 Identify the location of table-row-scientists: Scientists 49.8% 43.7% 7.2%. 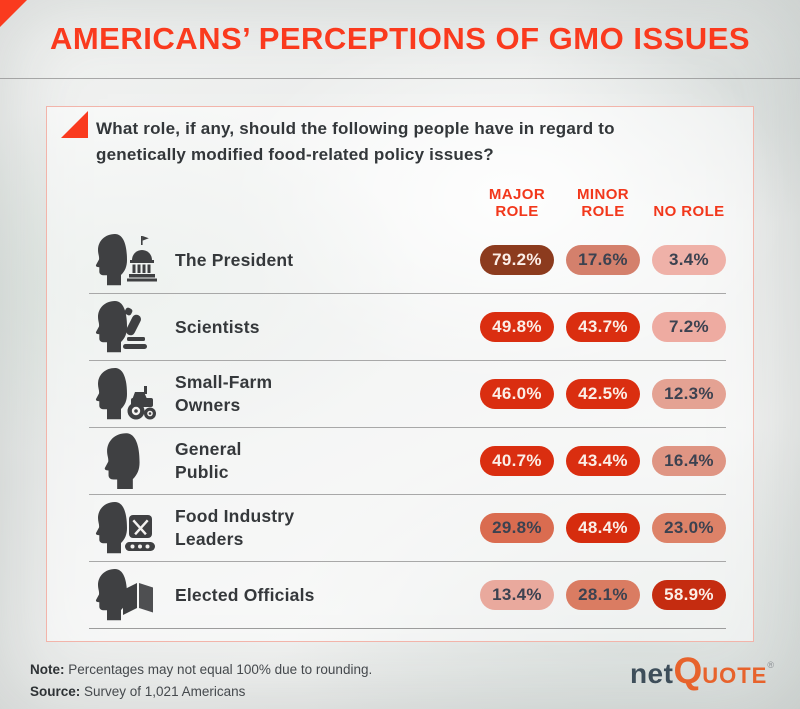
(407, 327).